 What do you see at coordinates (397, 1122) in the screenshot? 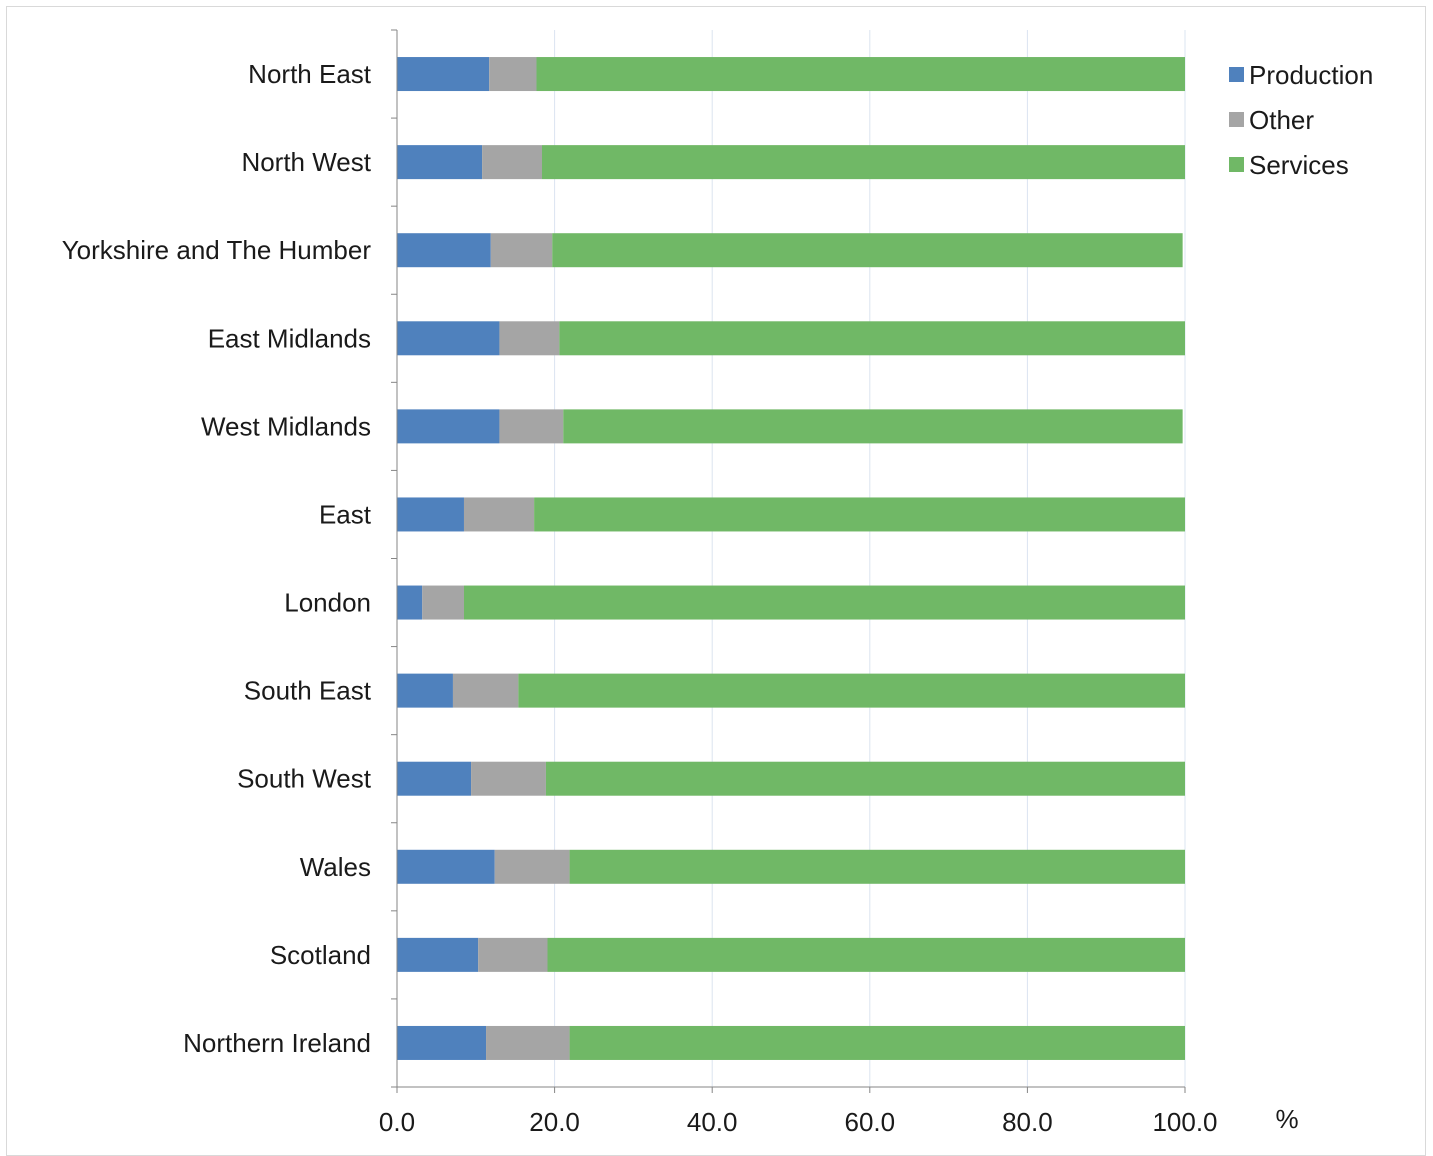
I see `x-tick-label: 0.0` at bounding box center [397, 1122].